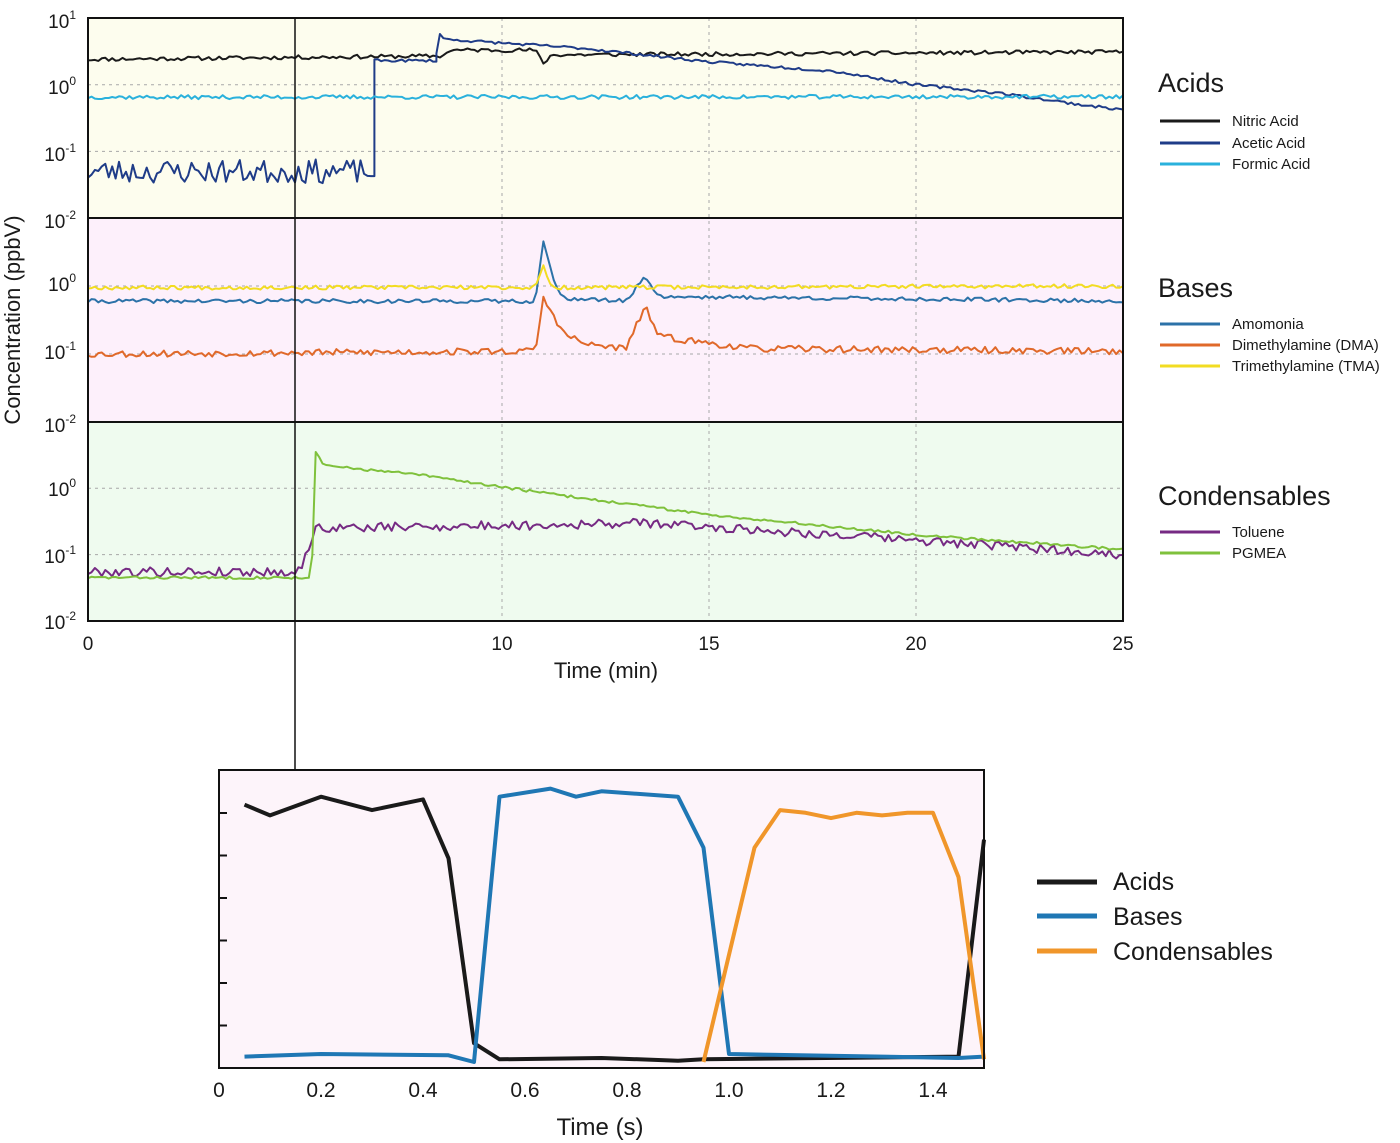  What do you see at coordinates (320, 1090) in the screenshot?
I see `inset-xtick-0.2: 0.2` at bounding box center [320, 1090].